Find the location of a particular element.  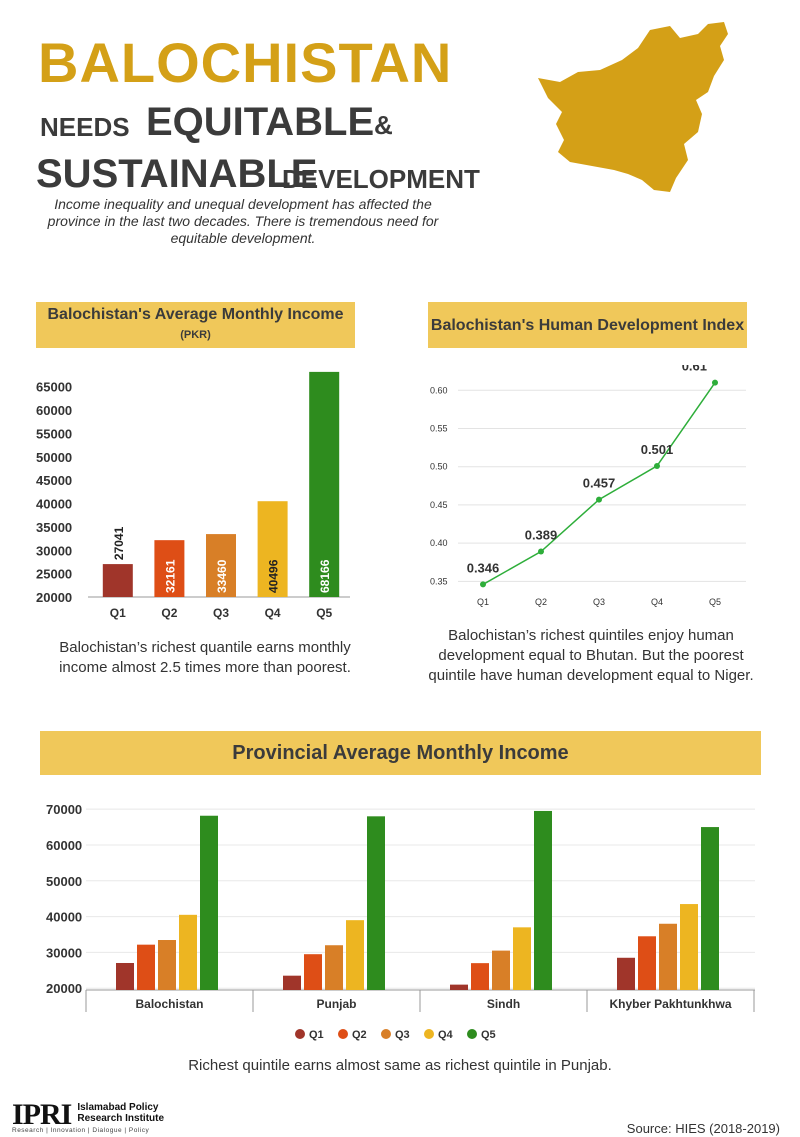

bar-khyber-pakhtunkhwa-q1 is located at coordinates (626, 973).